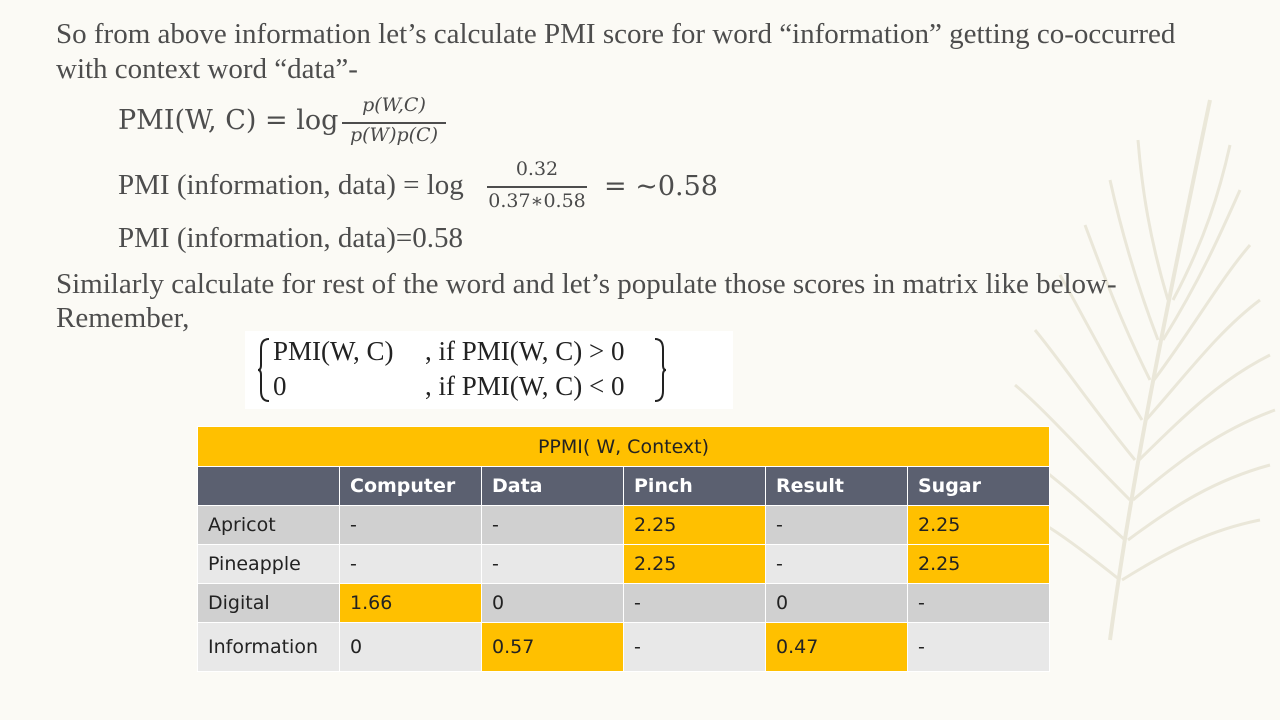  Describe the element at coordinates (537, 201) in the screenshot. I see `formula2-denominator: 0.37∗0.58` at that location.